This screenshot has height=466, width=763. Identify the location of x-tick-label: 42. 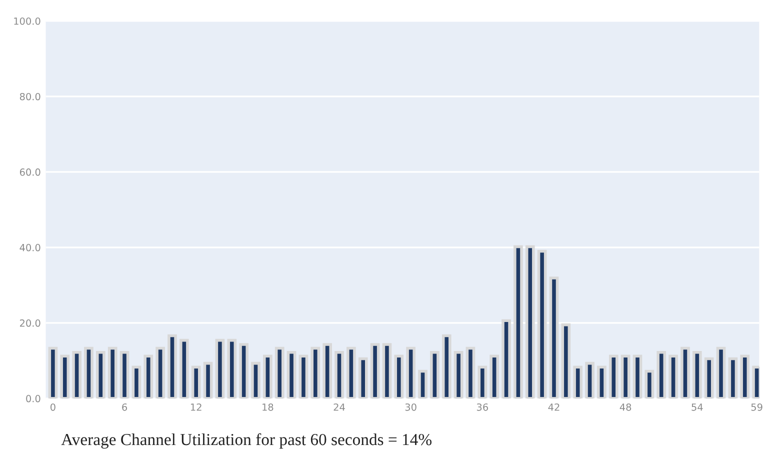
(554, 407).